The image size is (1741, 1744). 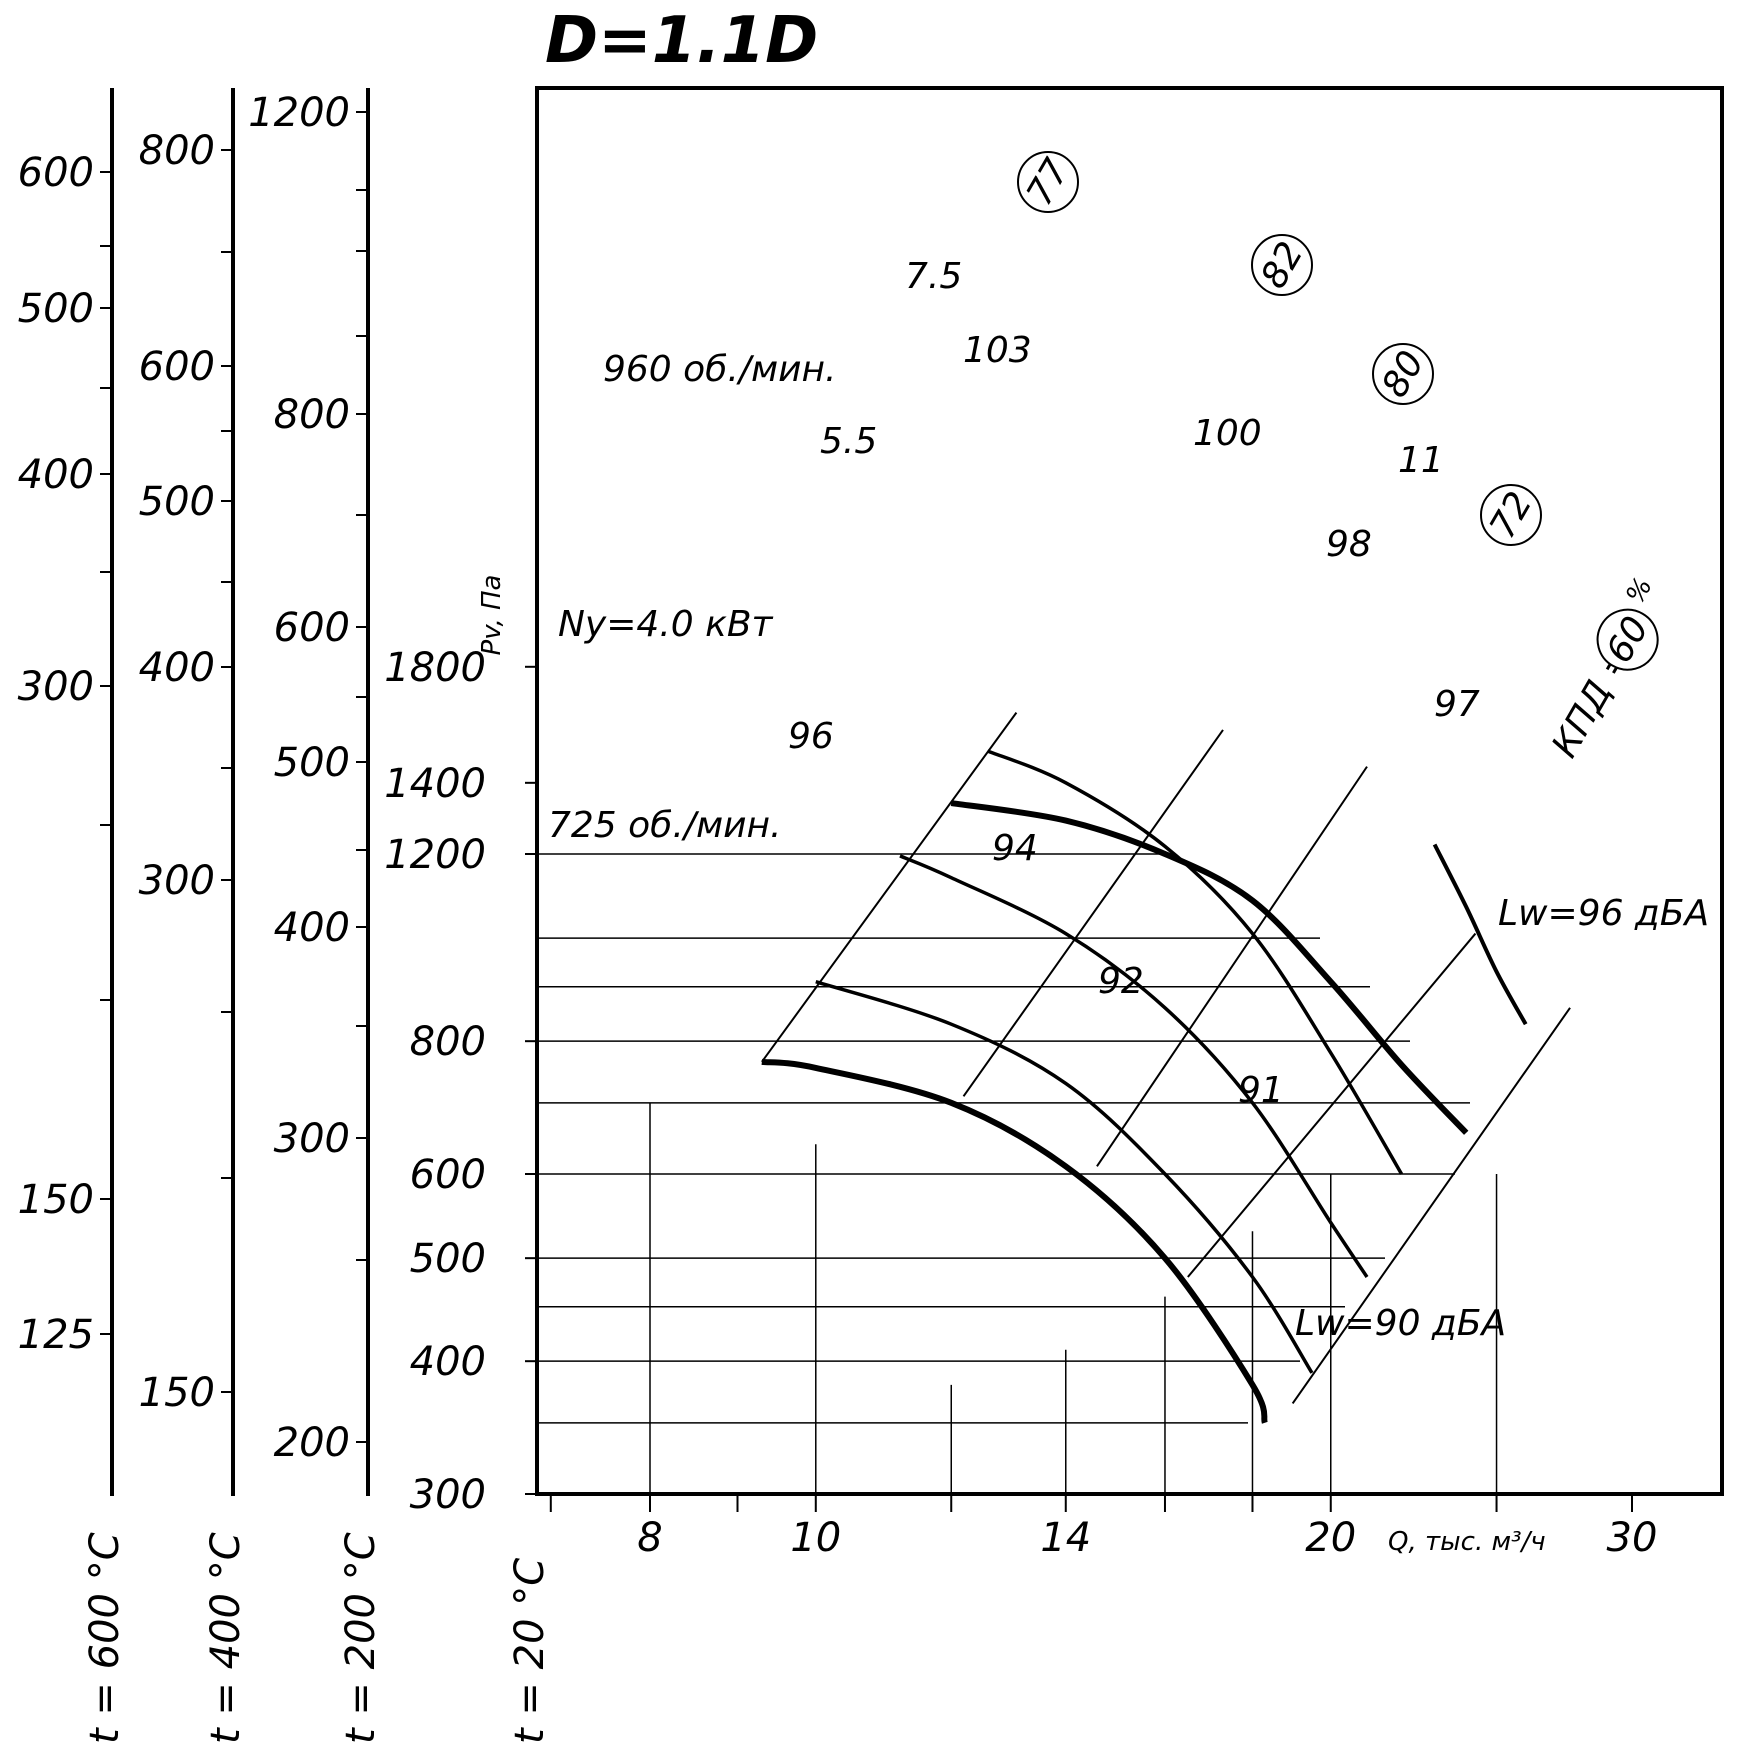 What do you see at coordinates (448, 1042) in the screenshot?
I see `y-tick-label-800: 800` at bounding box center [448, 1042].